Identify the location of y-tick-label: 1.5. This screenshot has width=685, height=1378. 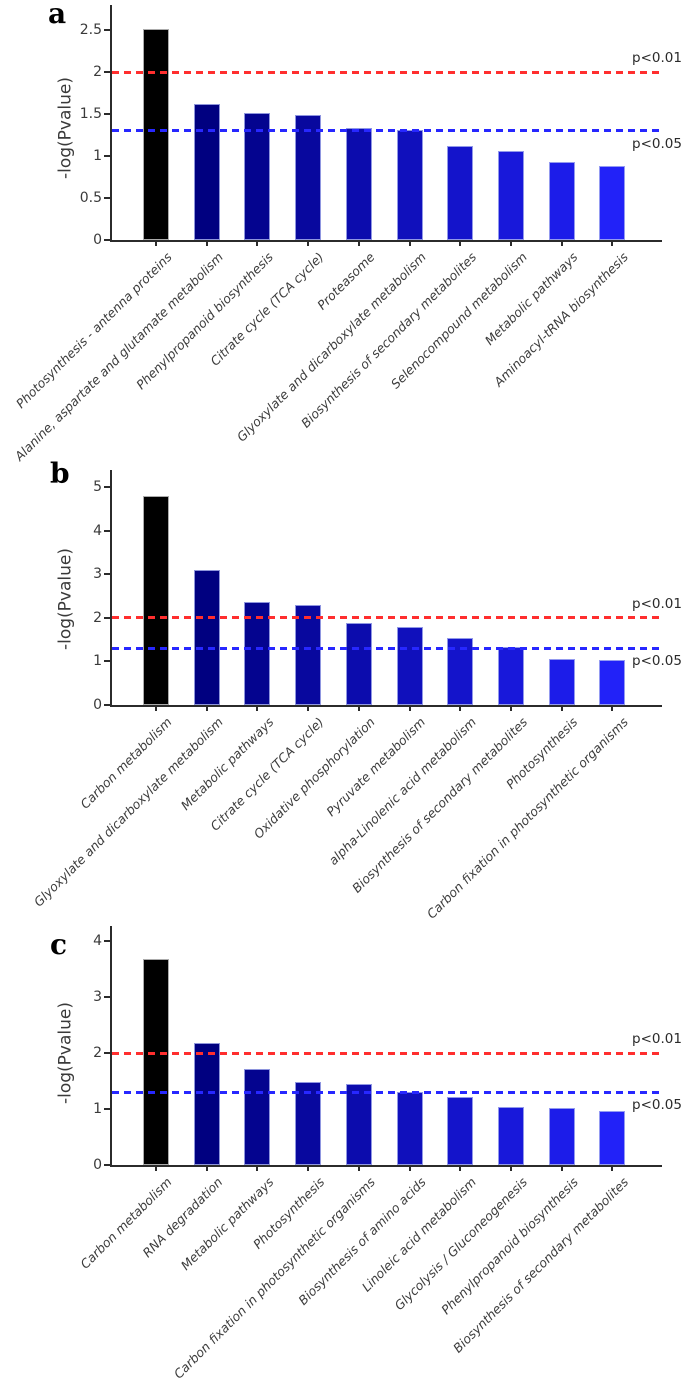
(90, 114).